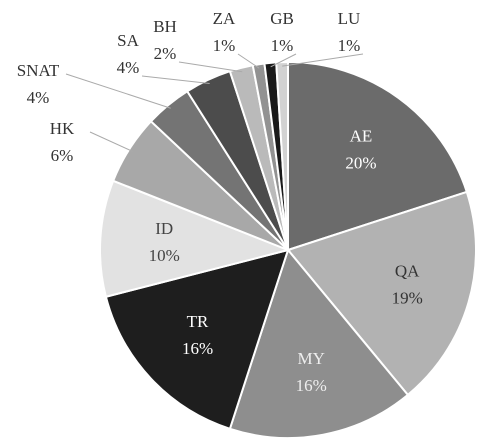  Describe the element at coordinates (407, 298) in the screenshot. I see `slice-value: 19%` at that location.